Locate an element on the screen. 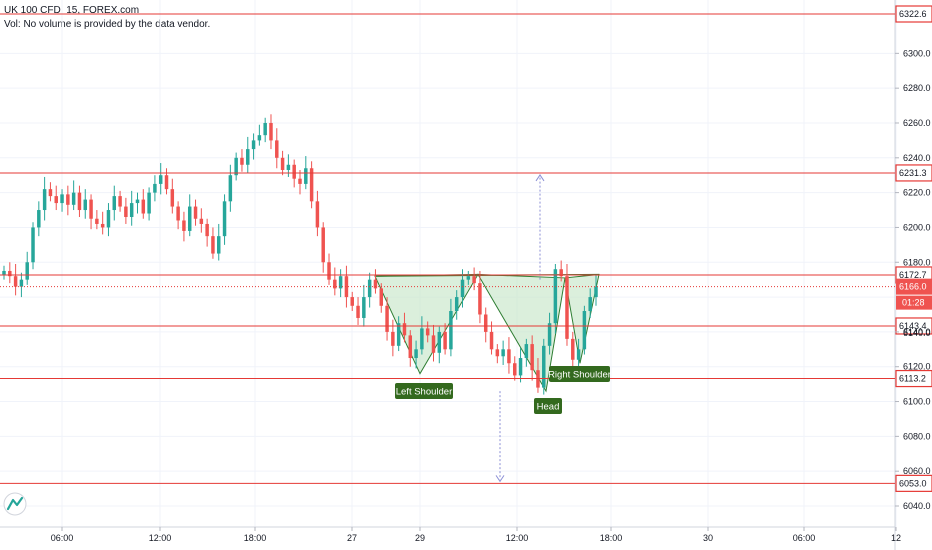 Image resolution: width=932 pixels, height=550 pixels. level-price-label: 6231.3 is located at coordinates (913, 173).